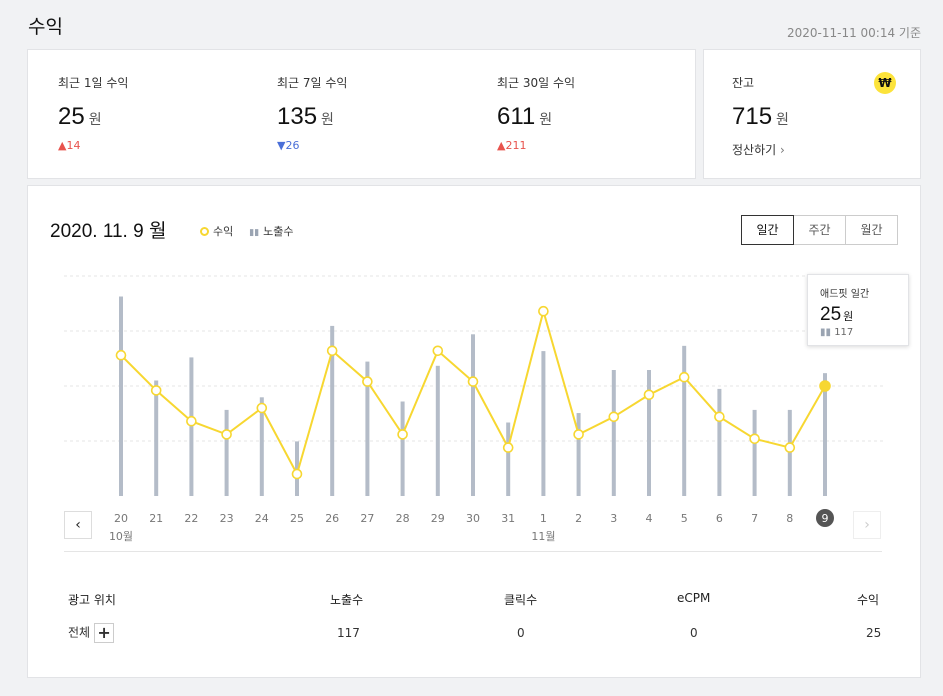 This screenshot has width=943, height=696. Describe the element at coordinates (827, 332) in the screenshot. I see `bar-chart-icon: ▮▮` at that location.